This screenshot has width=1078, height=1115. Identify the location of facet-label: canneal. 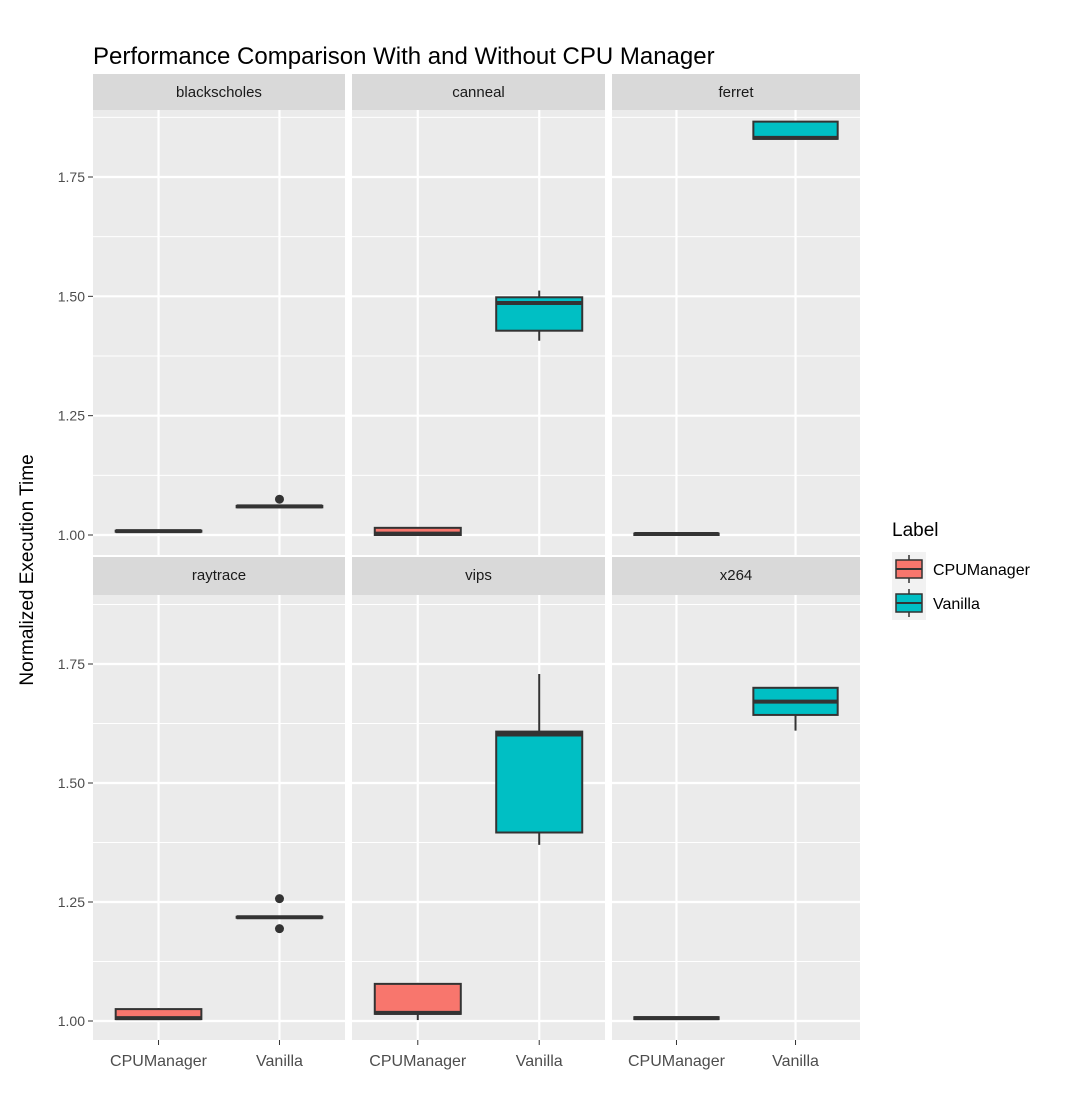
(478, 92).